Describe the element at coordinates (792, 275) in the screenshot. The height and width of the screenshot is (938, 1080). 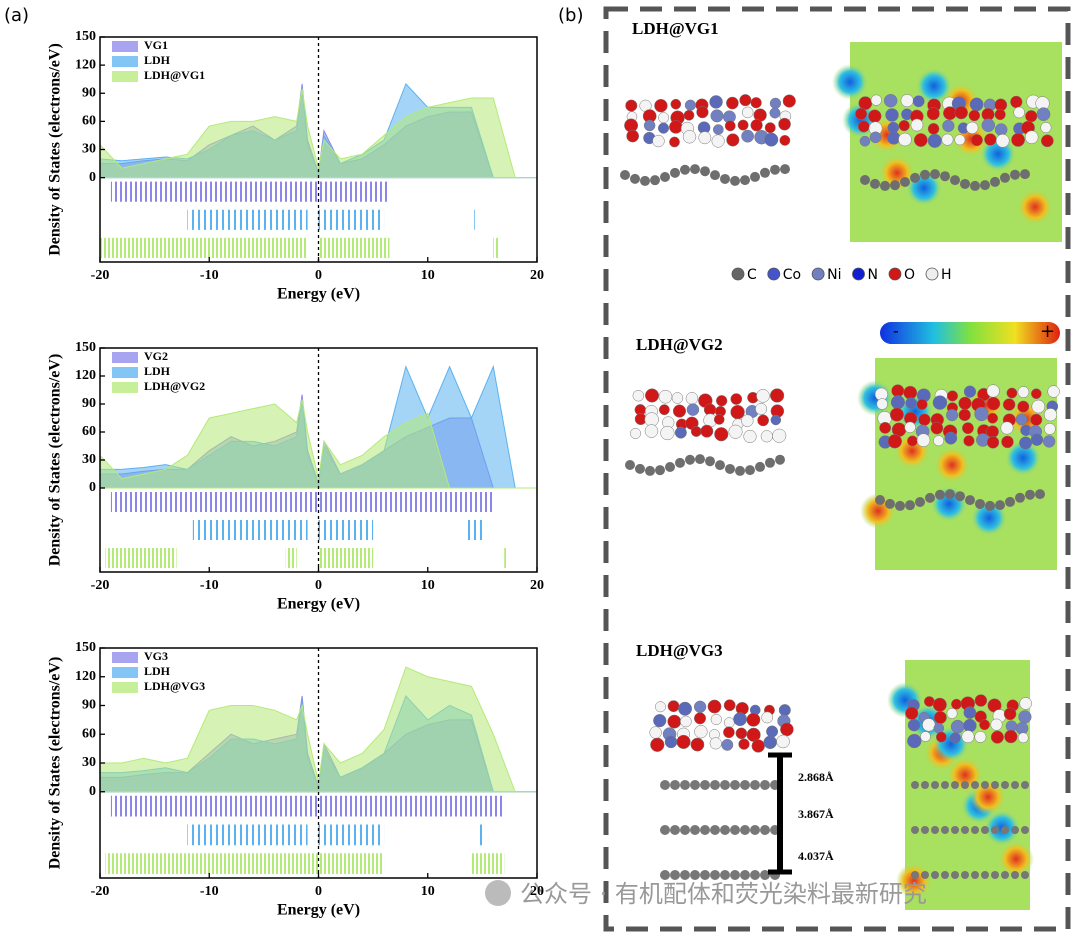
I see `atom-legend-label: Co` at that location.